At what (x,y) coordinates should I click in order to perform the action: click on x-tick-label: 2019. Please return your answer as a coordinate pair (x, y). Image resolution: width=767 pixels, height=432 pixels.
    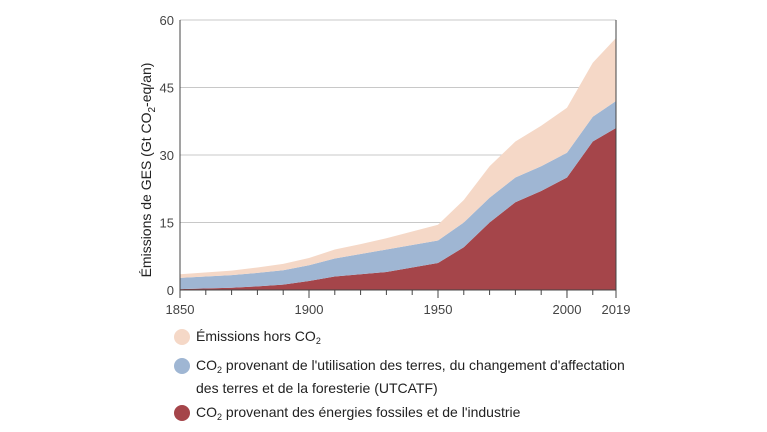
    Looking at the image, I should click on (616, 309).